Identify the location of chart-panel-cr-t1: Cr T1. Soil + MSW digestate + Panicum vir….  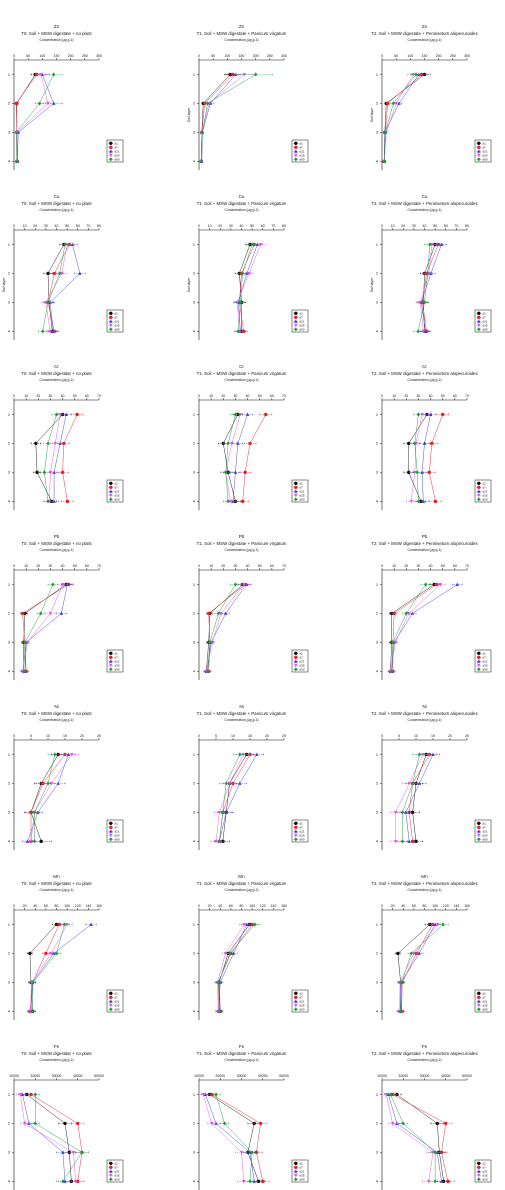
(251, 437).